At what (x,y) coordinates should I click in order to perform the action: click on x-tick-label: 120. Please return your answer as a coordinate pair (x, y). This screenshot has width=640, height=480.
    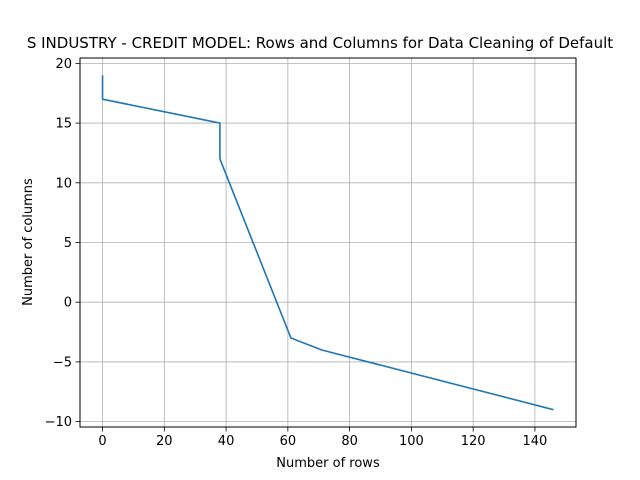
    Looking at the image, I should click on (473, 441).